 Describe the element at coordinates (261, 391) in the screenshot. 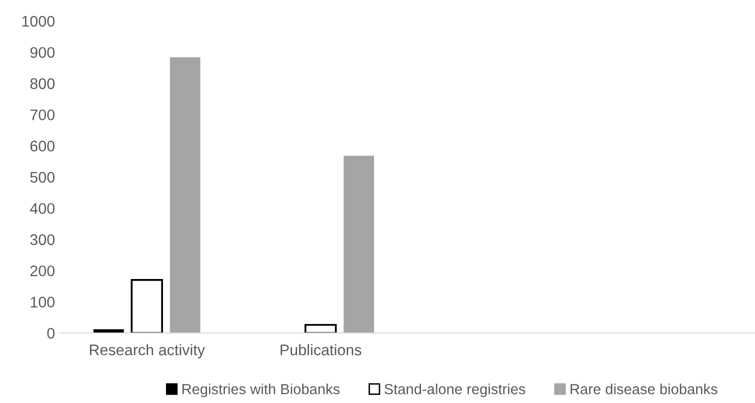

I see `legend-label: Registries with Biobanks` at that location.